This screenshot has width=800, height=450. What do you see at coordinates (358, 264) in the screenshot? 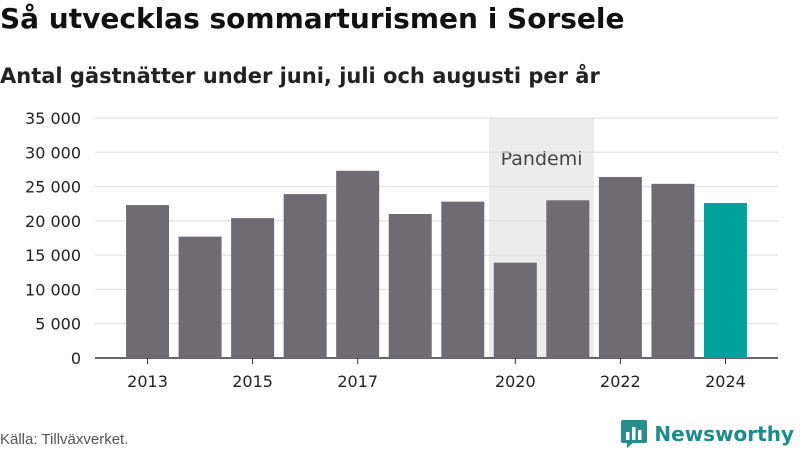
I see `bar-2017` at bounding box center [358, 264].